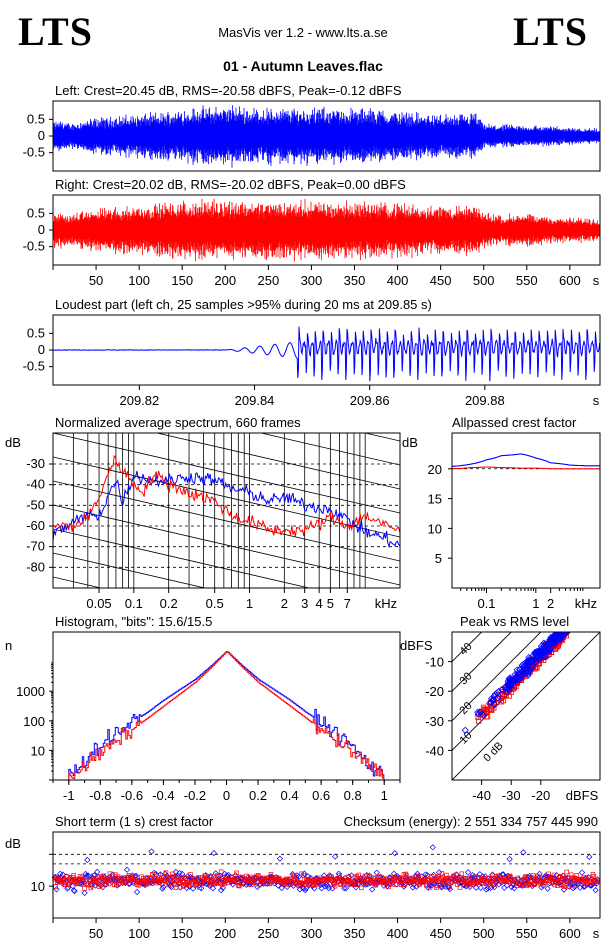 Image resolution: width=606 pixels, height=946 pixels. I want to click on x-tick-label: -20, so click(540, 795).